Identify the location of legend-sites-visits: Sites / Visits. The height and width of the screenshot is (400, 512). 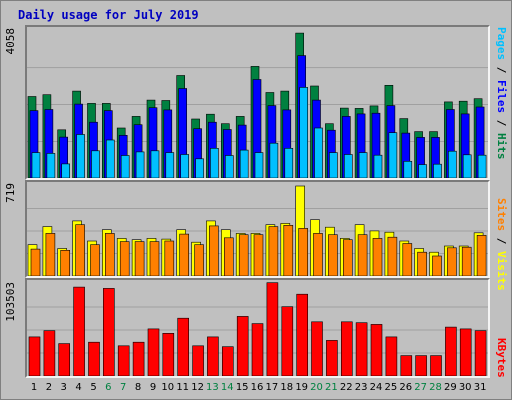
(500, 244).